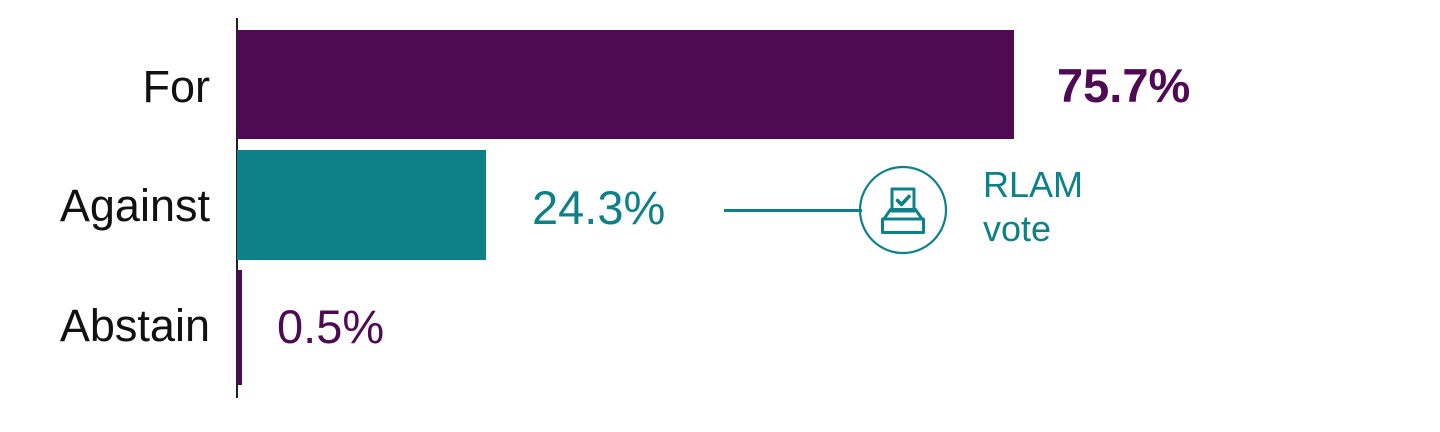 Image resolution: width=1440 pixels, height=432 pixels. I want to click on callout-leader-line, so click(793, 210).